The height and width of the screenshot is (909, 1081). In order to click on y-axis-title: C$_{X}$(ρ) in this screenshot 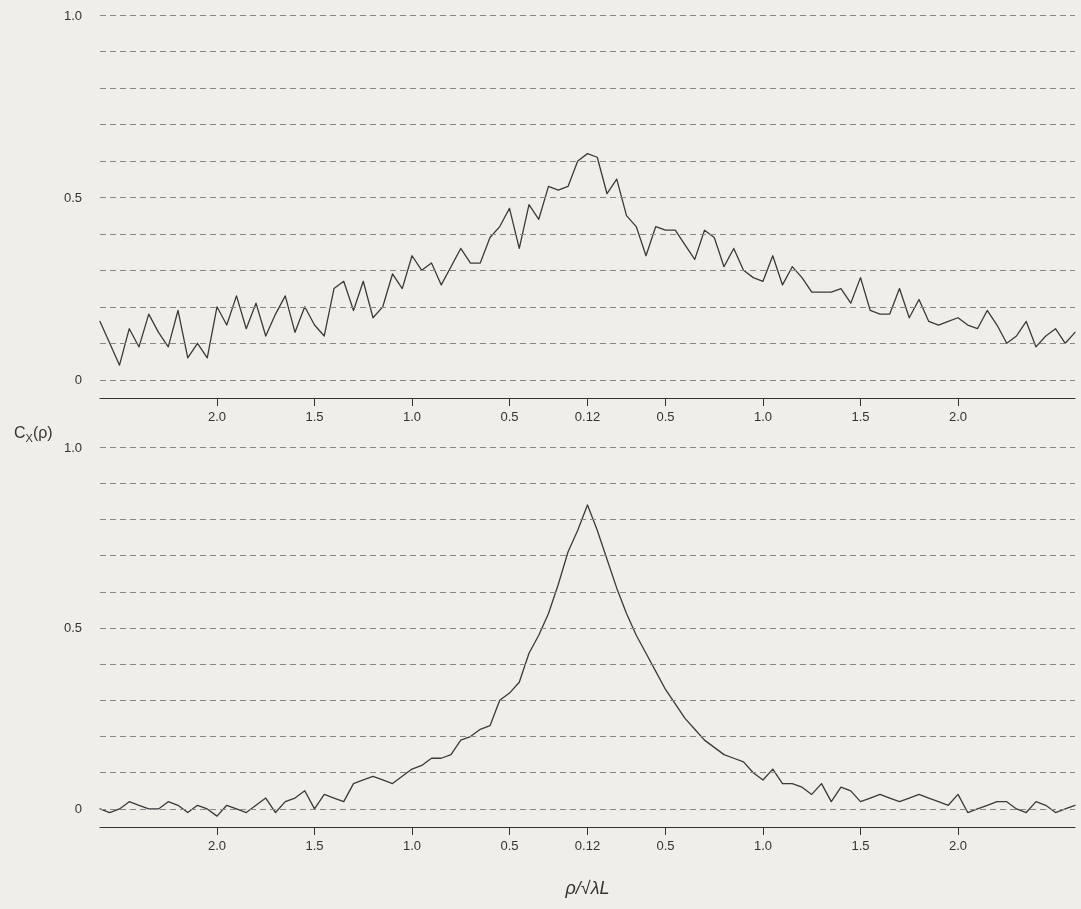, I will do `click(33, 434)`.